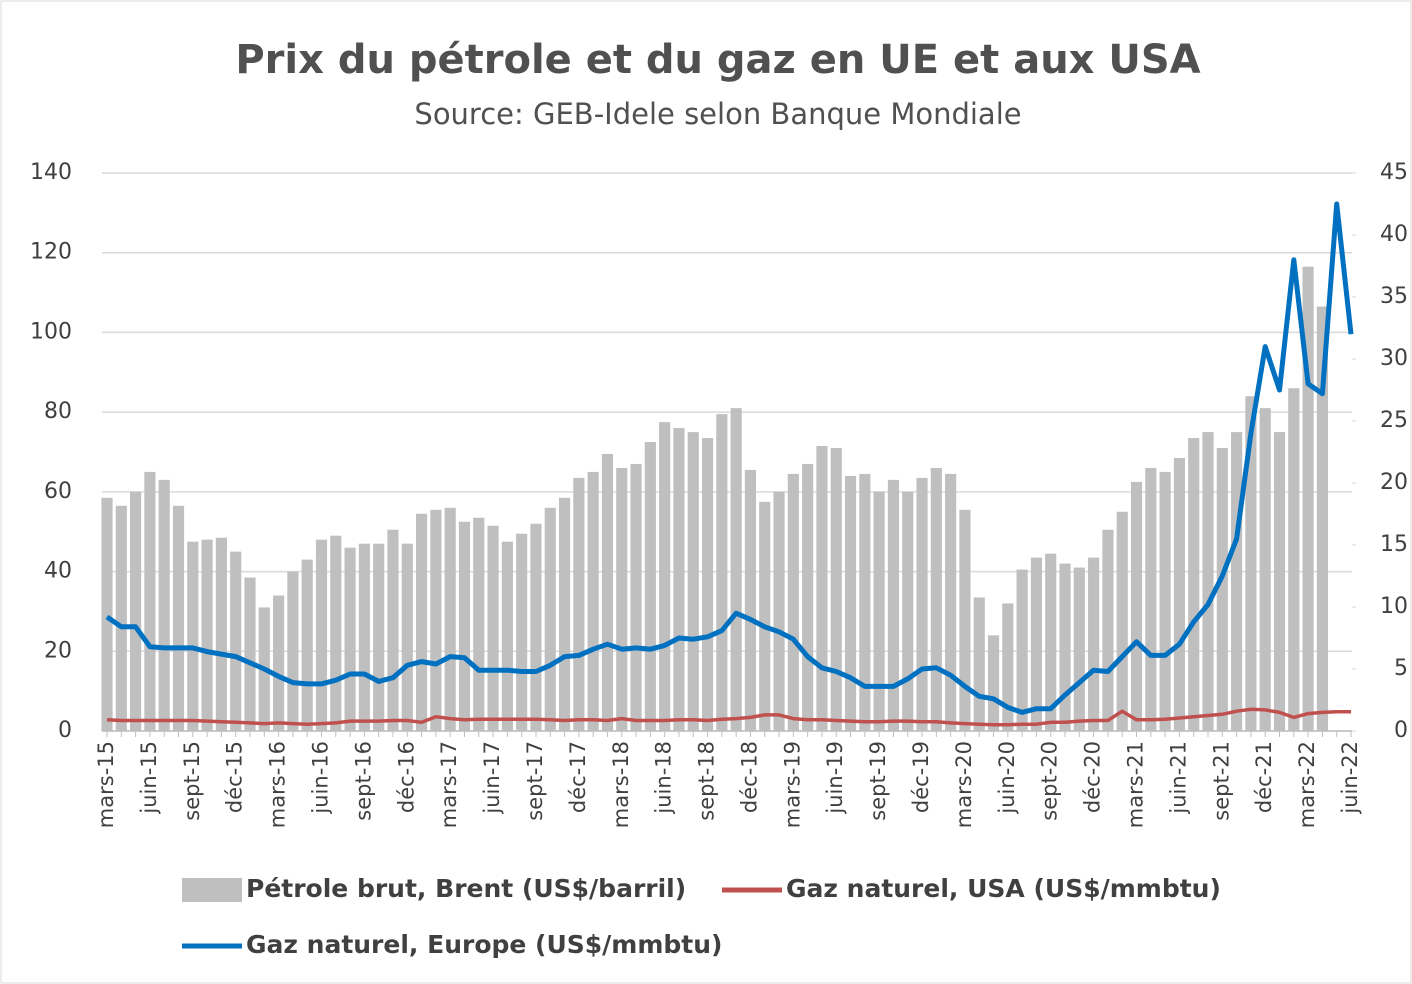 The height and width of the screenshot is (984, 1412). What do you see at coordinates (278, 784) in the screenshot?
I see `x-tick-label: mars-16` at bounding box center [278, 784].